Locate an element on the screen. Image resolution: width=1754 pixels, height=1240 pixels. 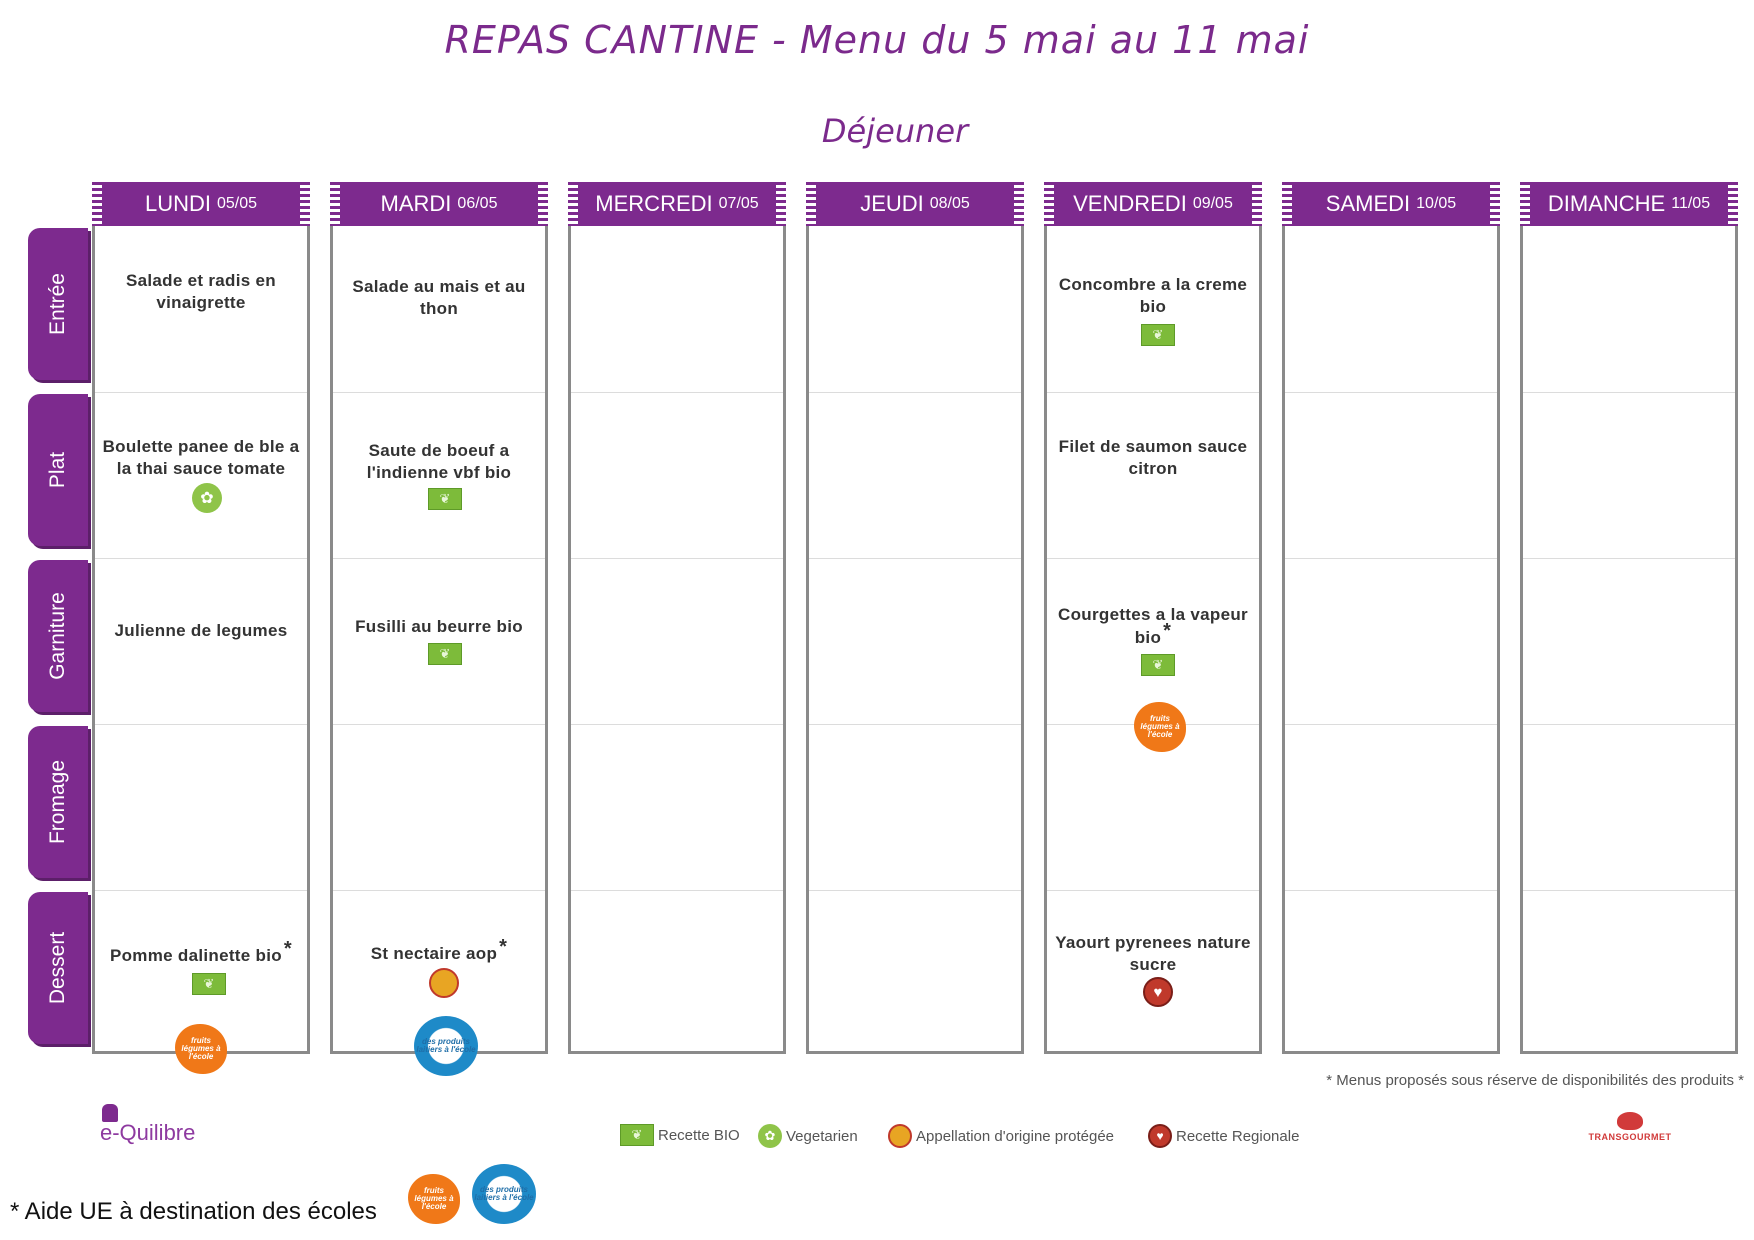
legend-veg: ✿ Vegetarien is located at coordinates (808, 1136).